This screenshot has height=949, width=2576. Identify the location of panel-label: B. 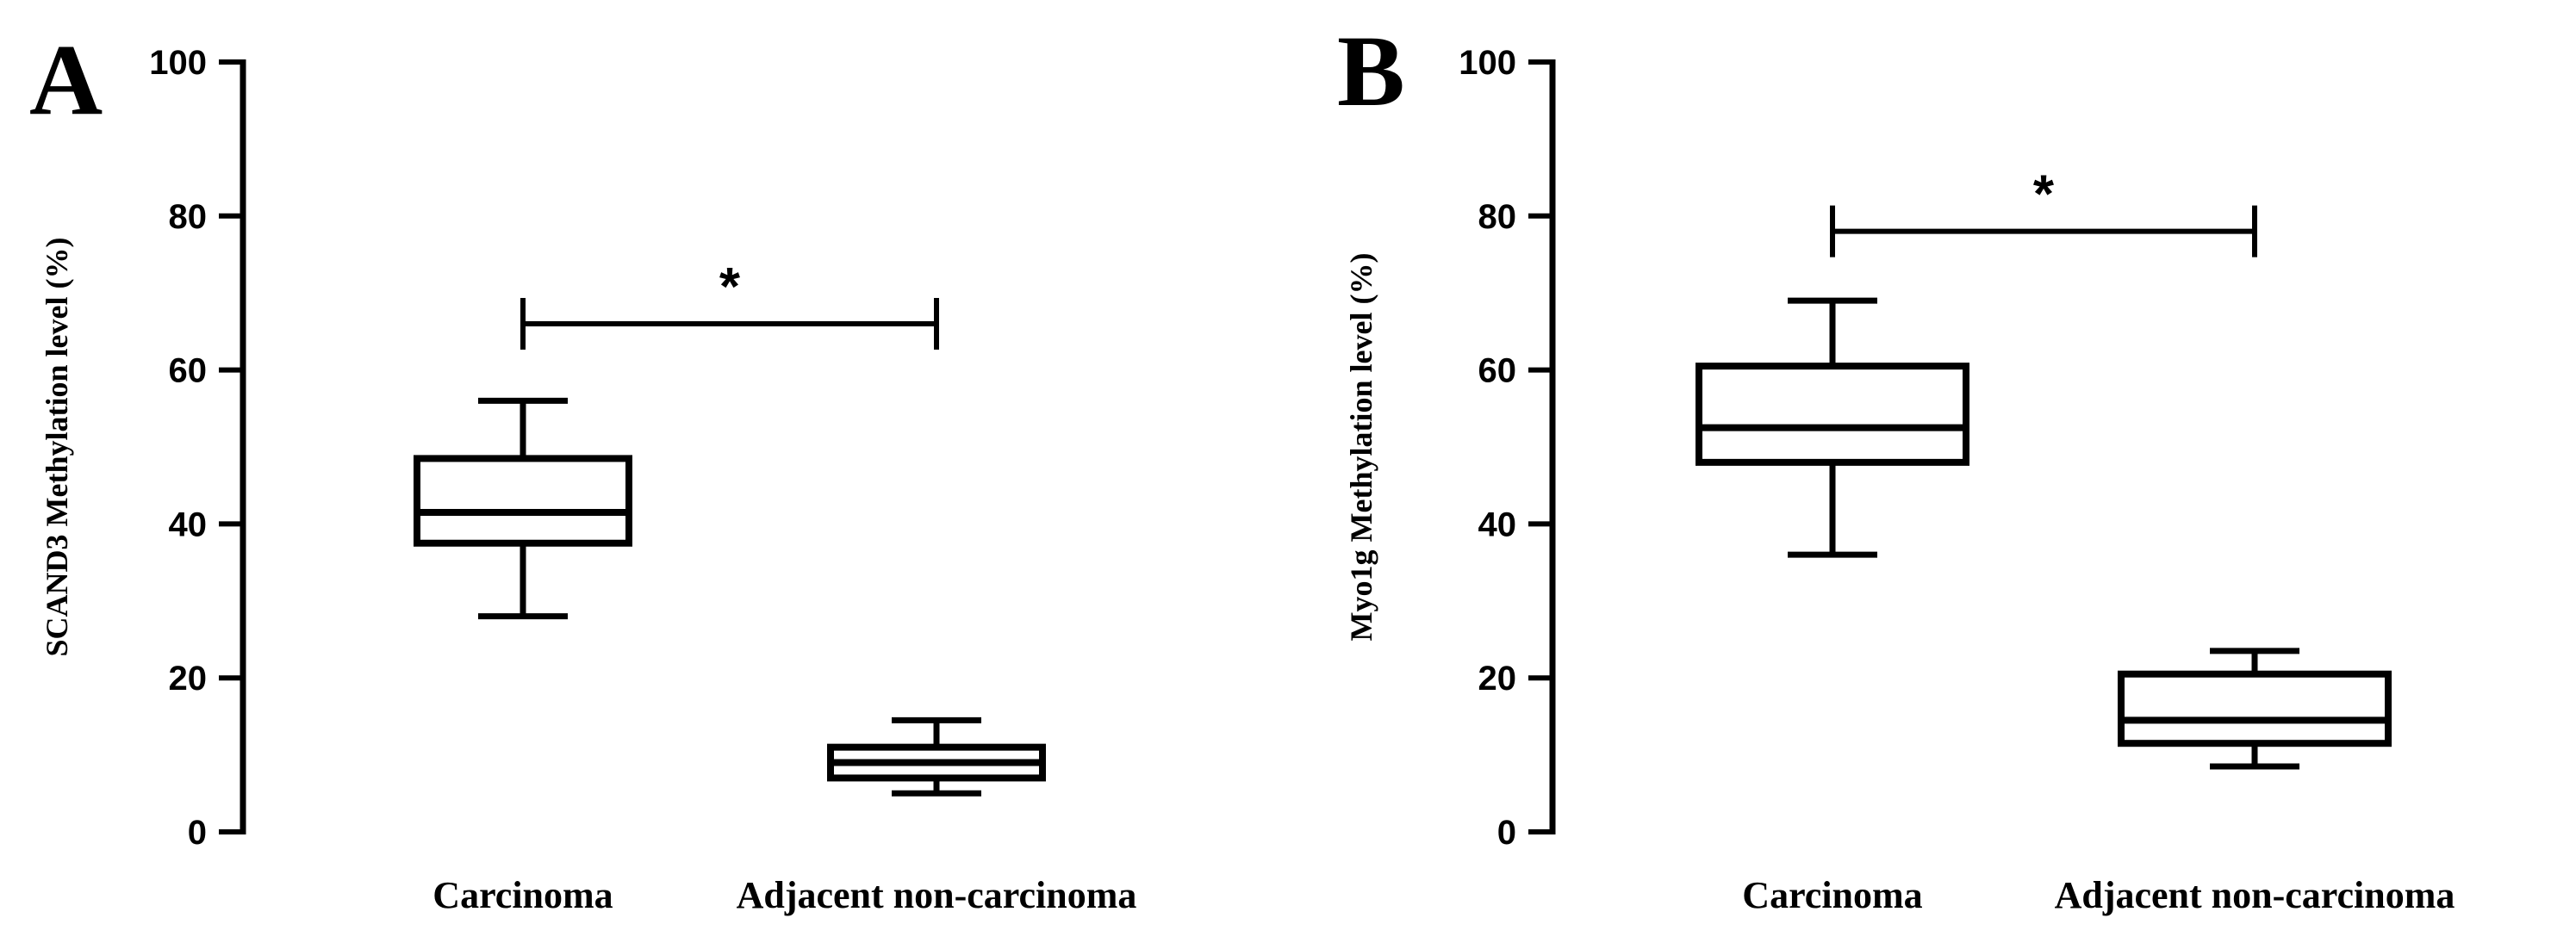
(1371, 71).